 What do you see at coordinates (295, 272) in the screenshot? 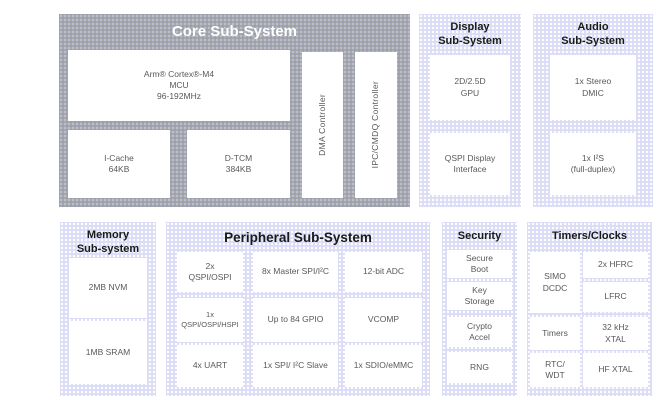
I see `peripheral-cell-master-spi-i2c: 8x Master SPI/I²C` at bounding box center [295, 272].